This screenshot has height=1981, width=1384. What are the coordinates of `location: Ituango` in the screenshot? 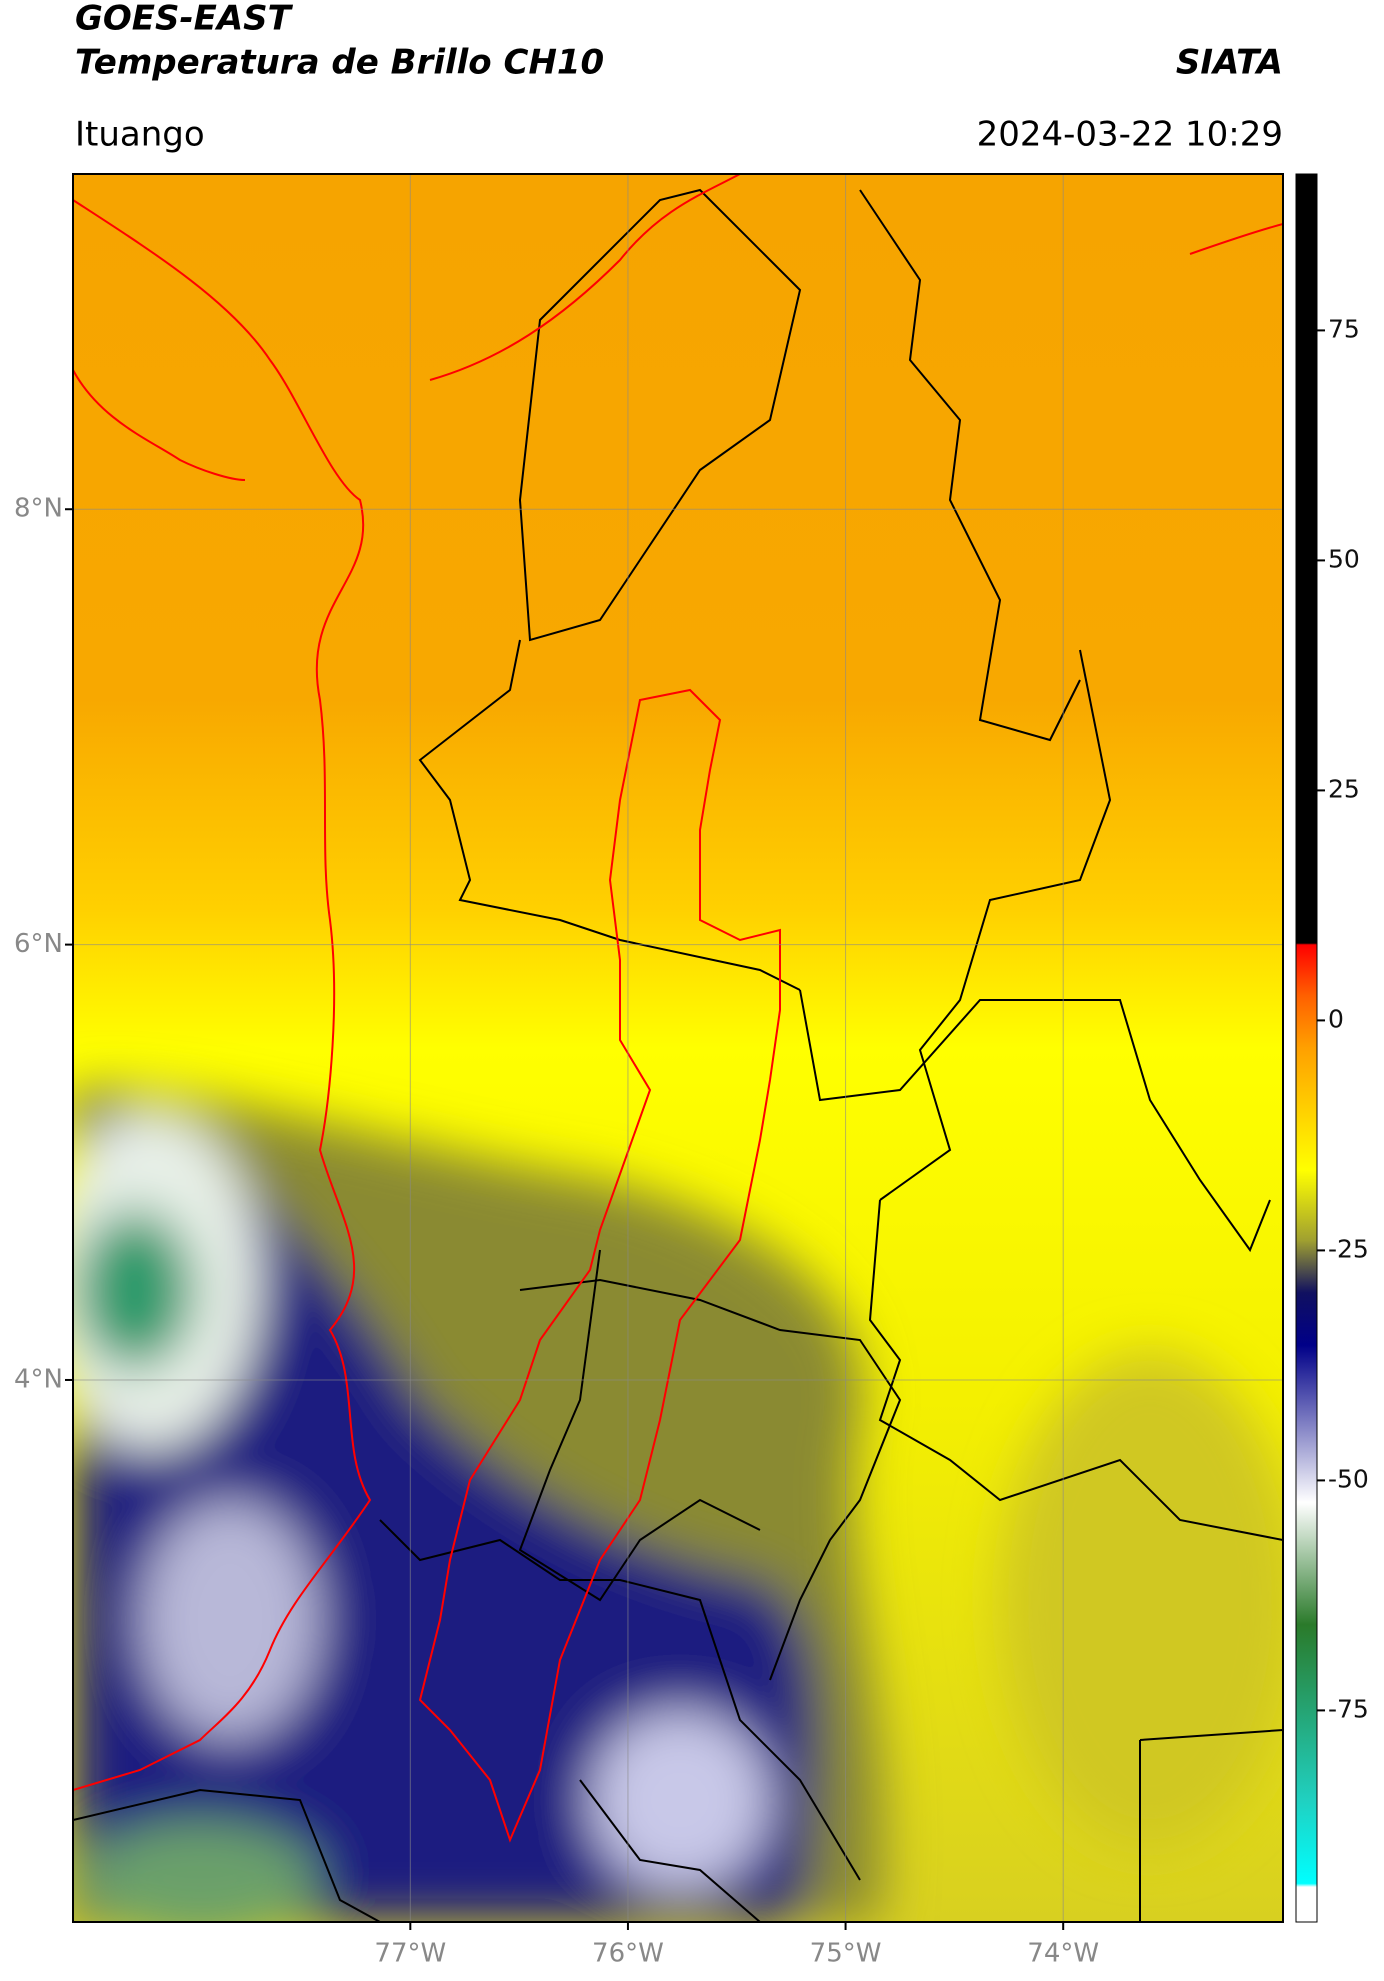 It's located at (140, 135).